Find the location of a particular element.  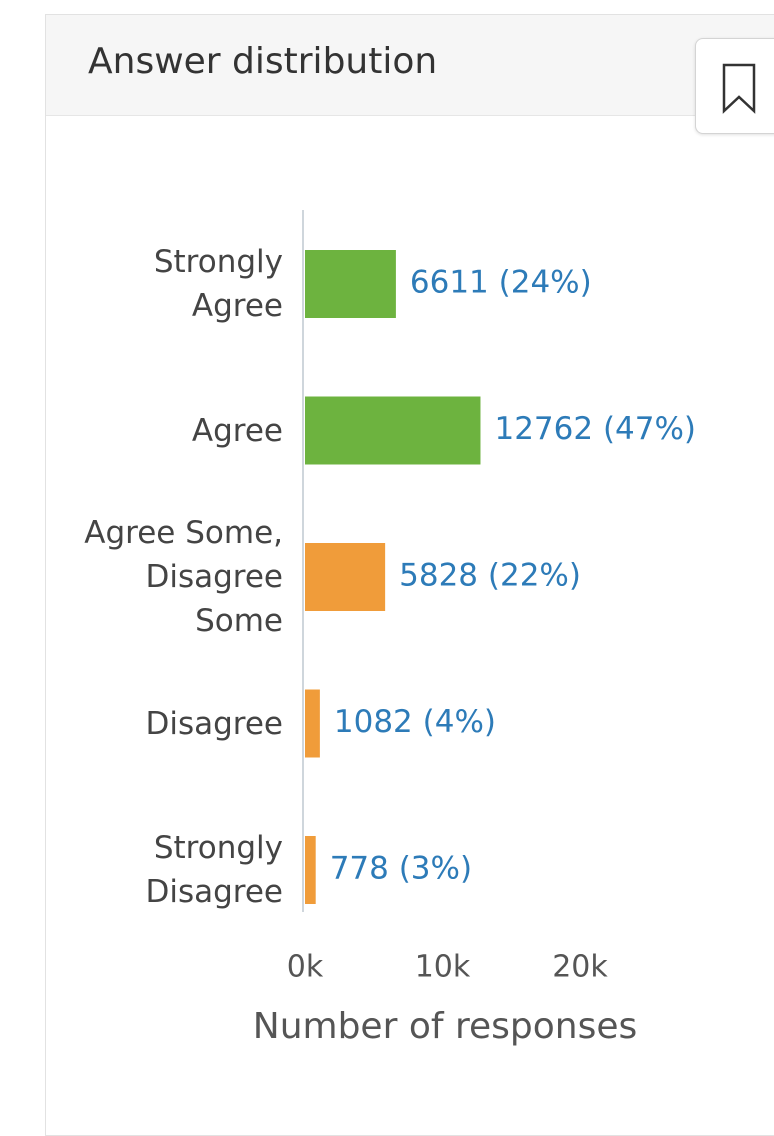

bookmark-icon is located at coordinates (739, 88).